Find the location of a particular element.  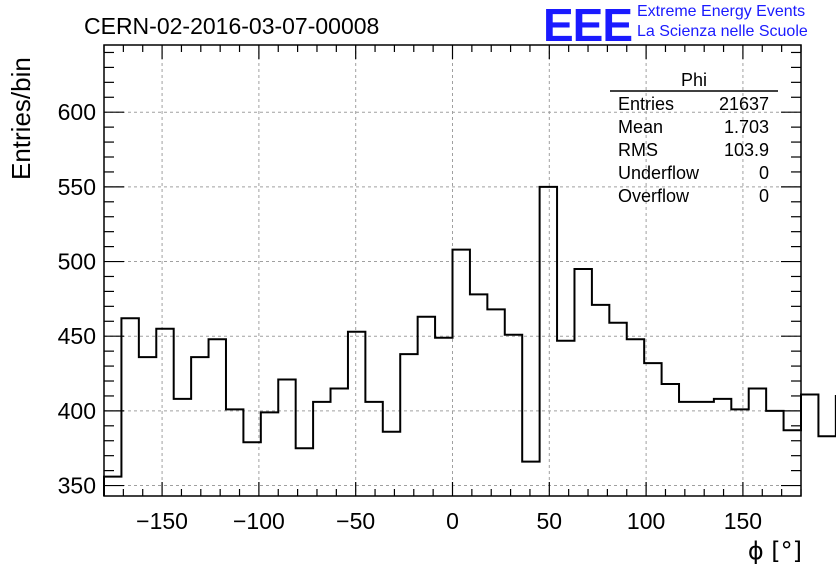

eee-logo-line2: La Scienza nelle Scuole is located at coordinates (722, 31).